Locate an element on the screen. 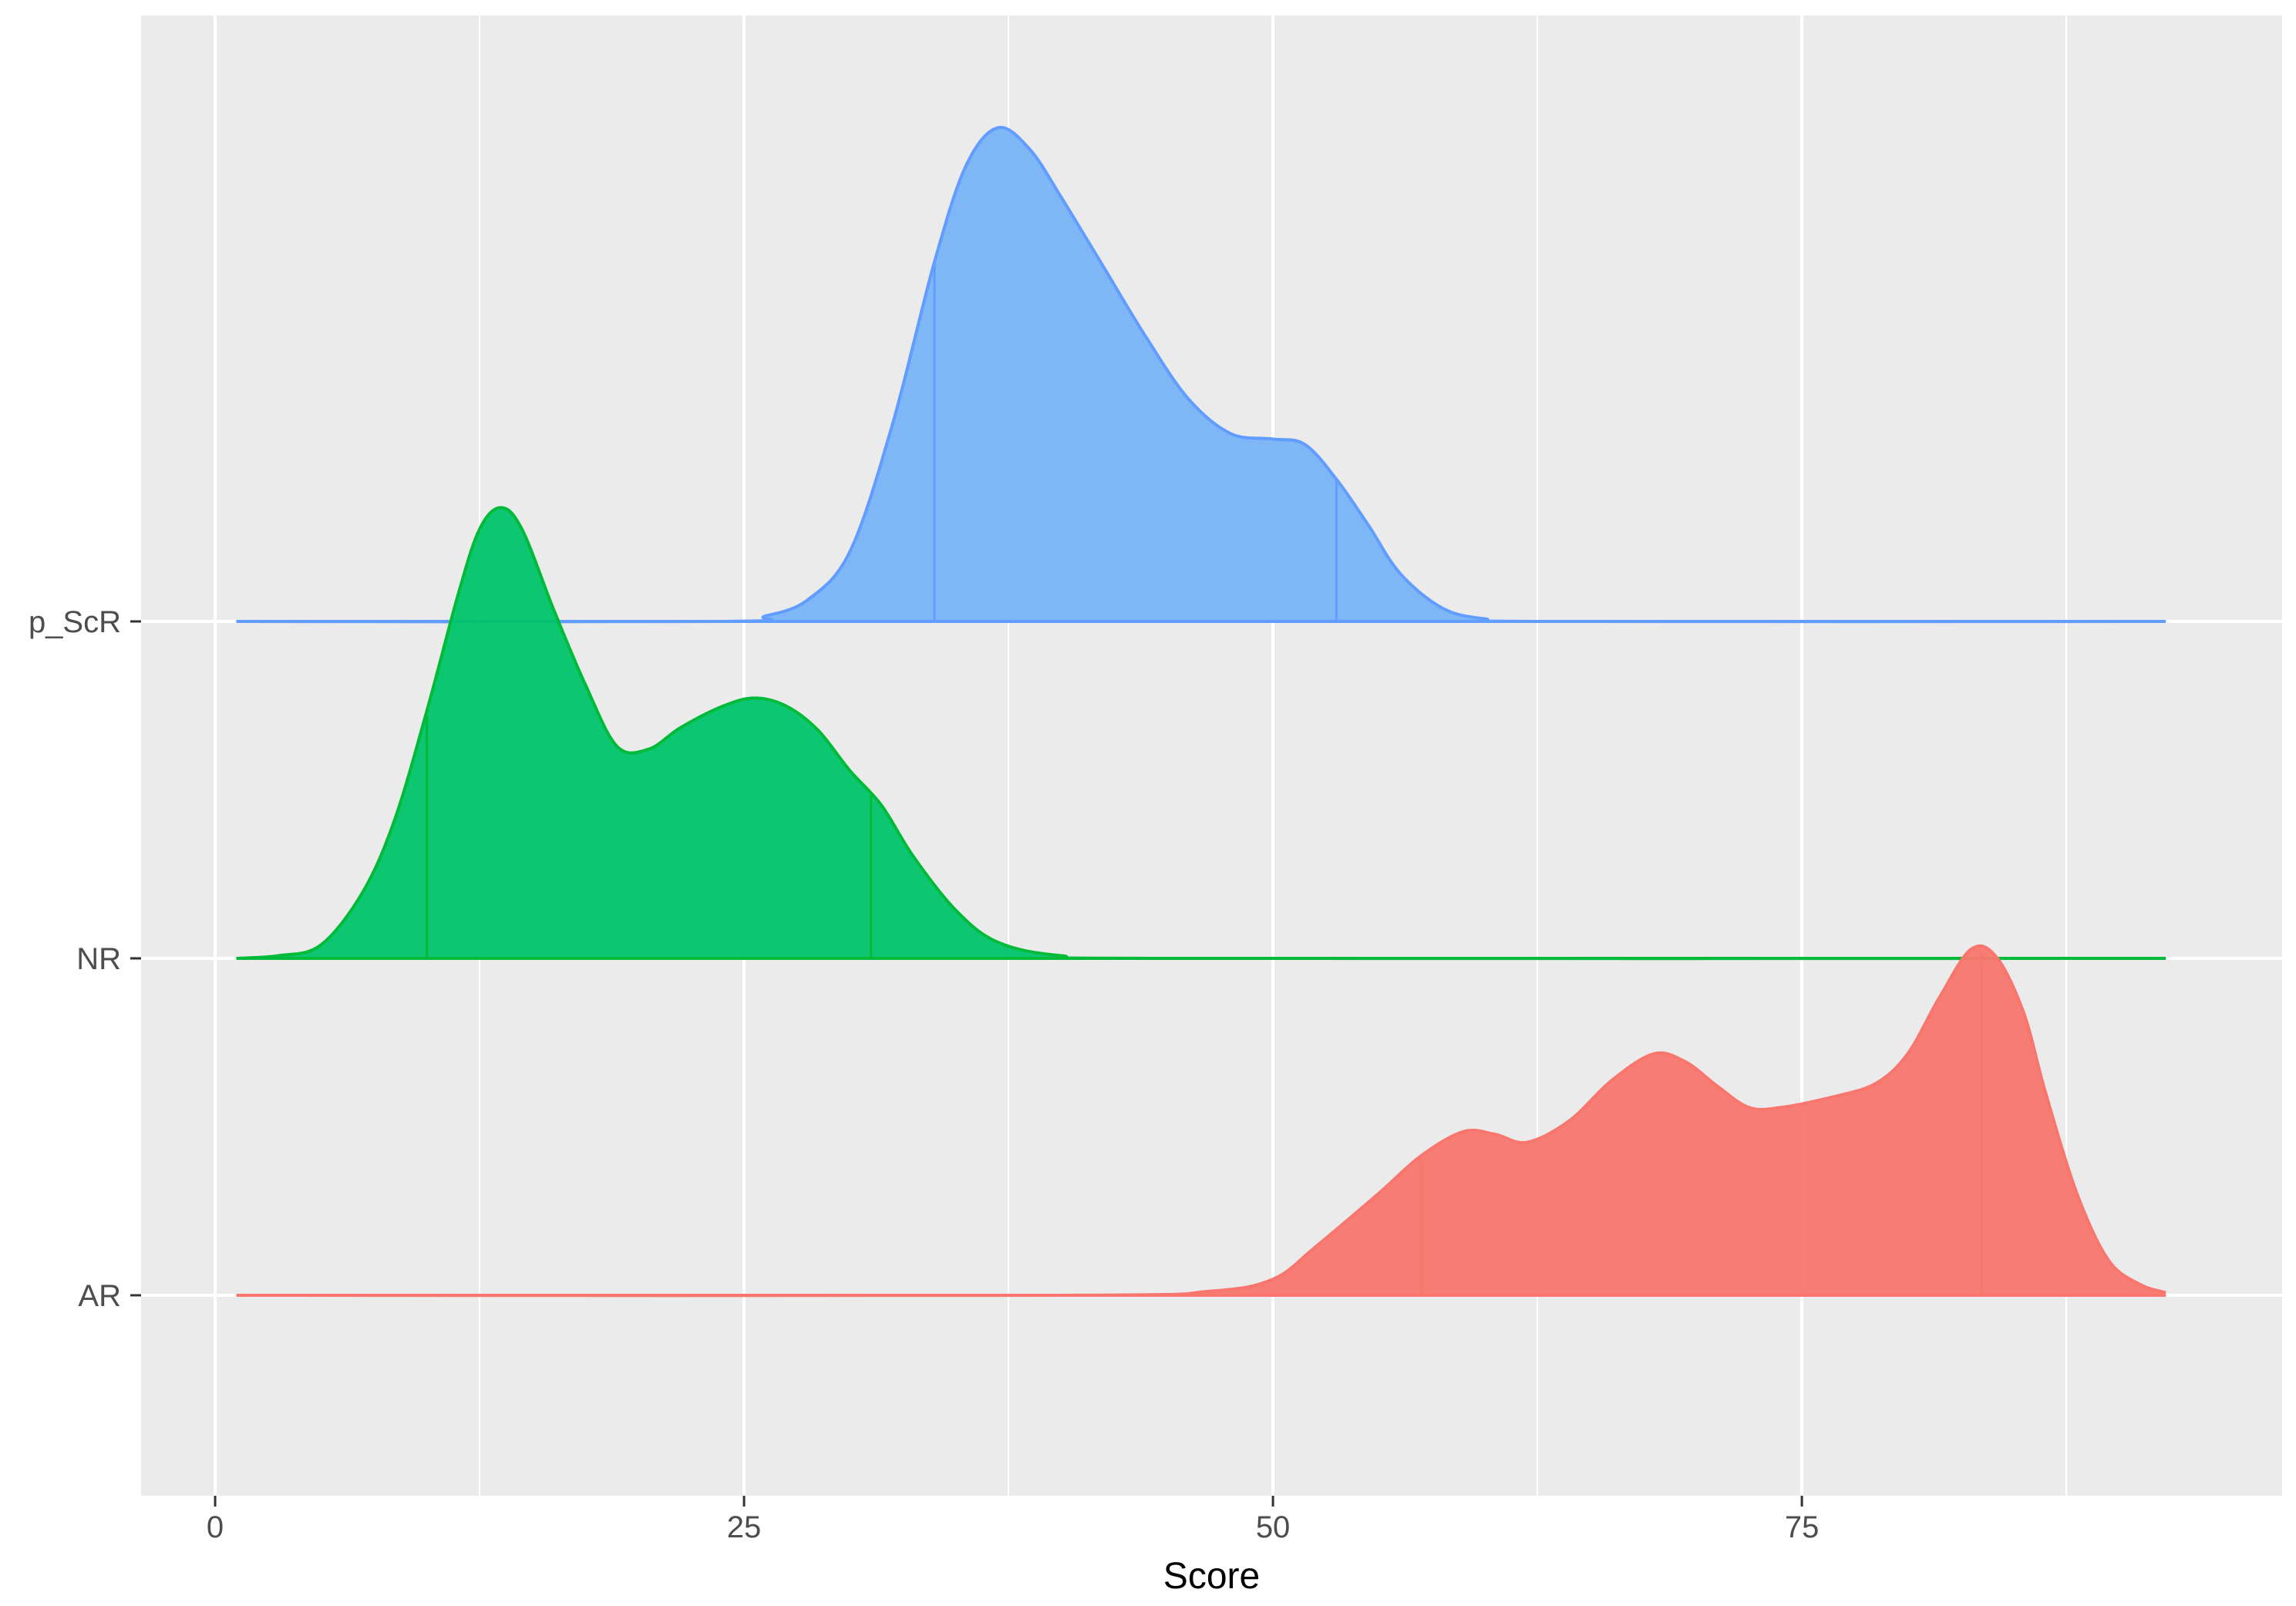  y-tick-label: AR is located at coordinates (99, 1296).